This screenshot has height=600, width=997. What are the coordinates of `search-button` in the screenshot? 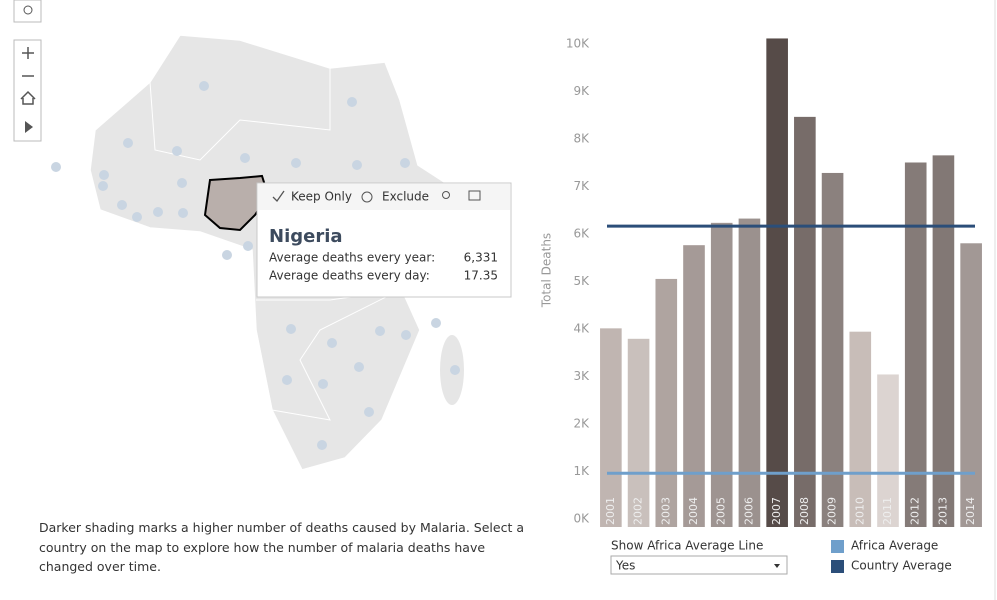 It's located at (27, 11).